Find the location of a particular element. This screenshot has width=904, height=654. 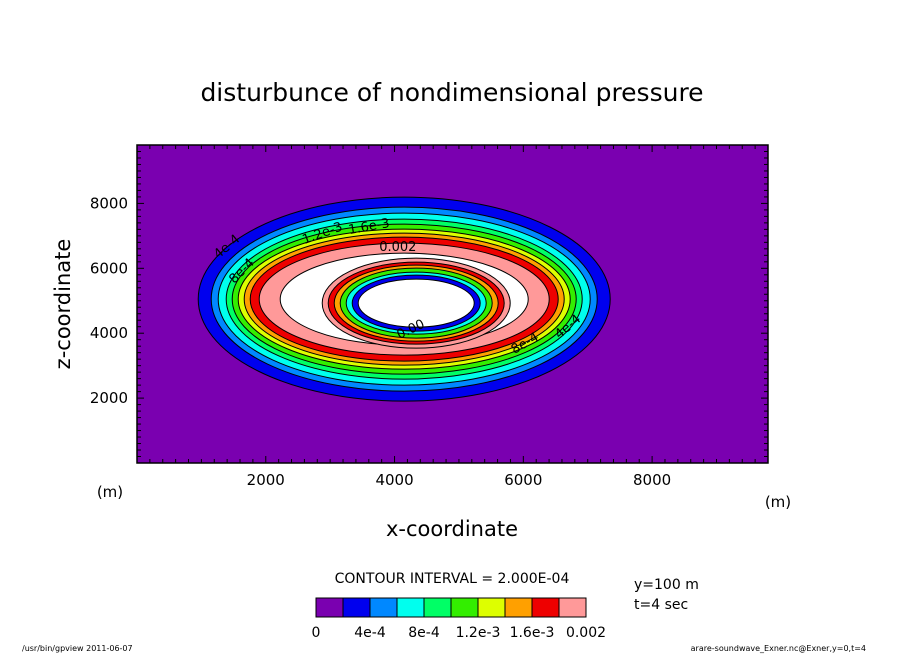

contour-rings is located at coordinates (404, 299).